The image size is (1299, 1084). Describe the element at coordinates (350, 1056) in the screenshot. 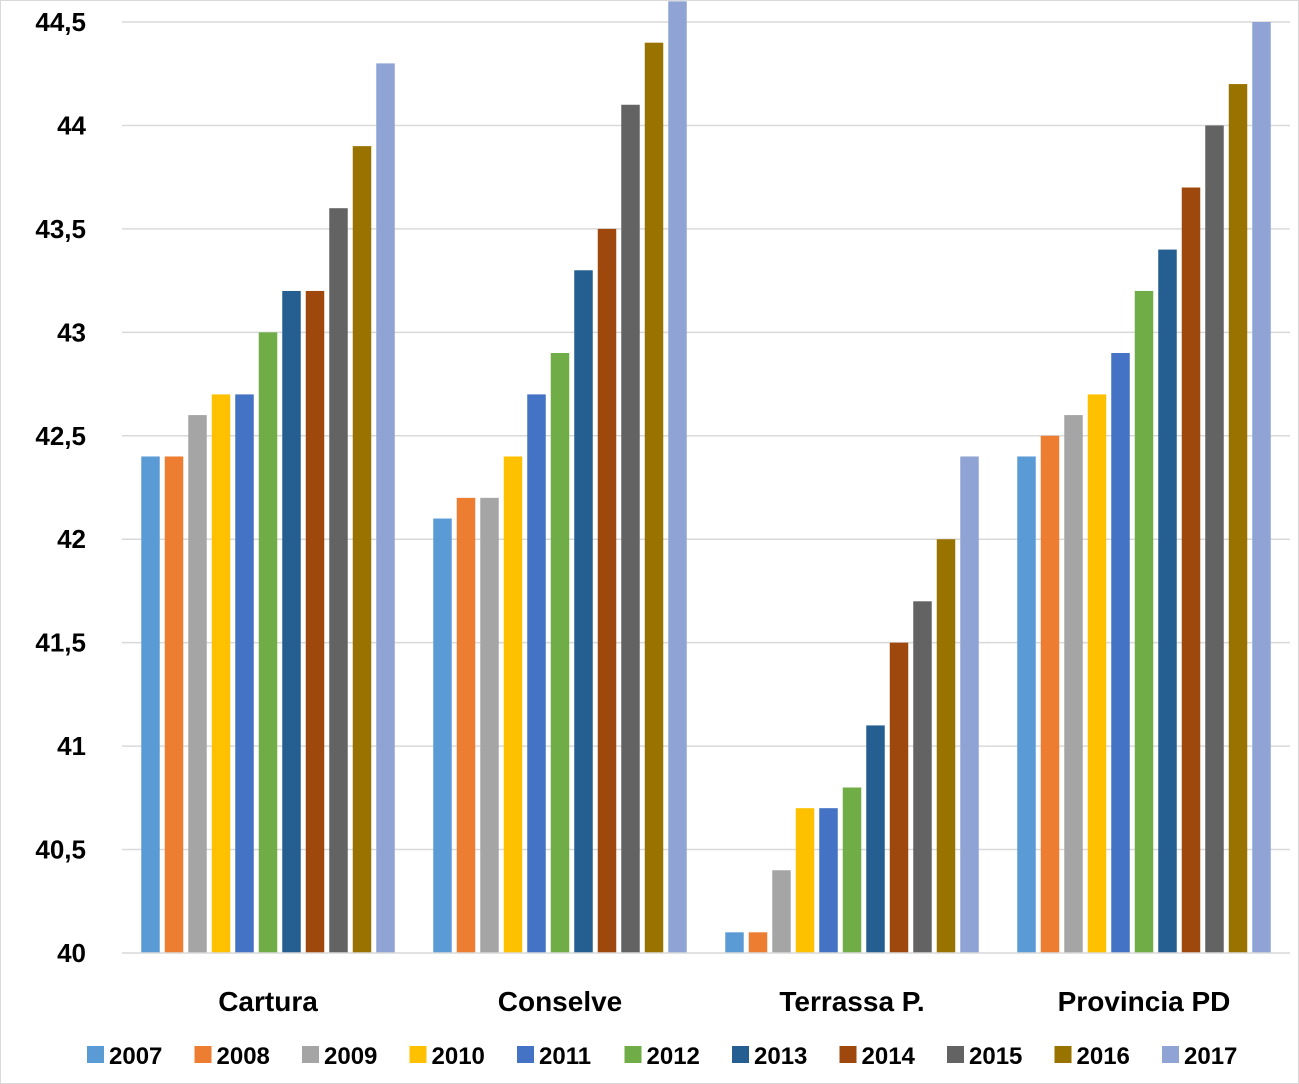

I see `legend-label: 2009` at that location.